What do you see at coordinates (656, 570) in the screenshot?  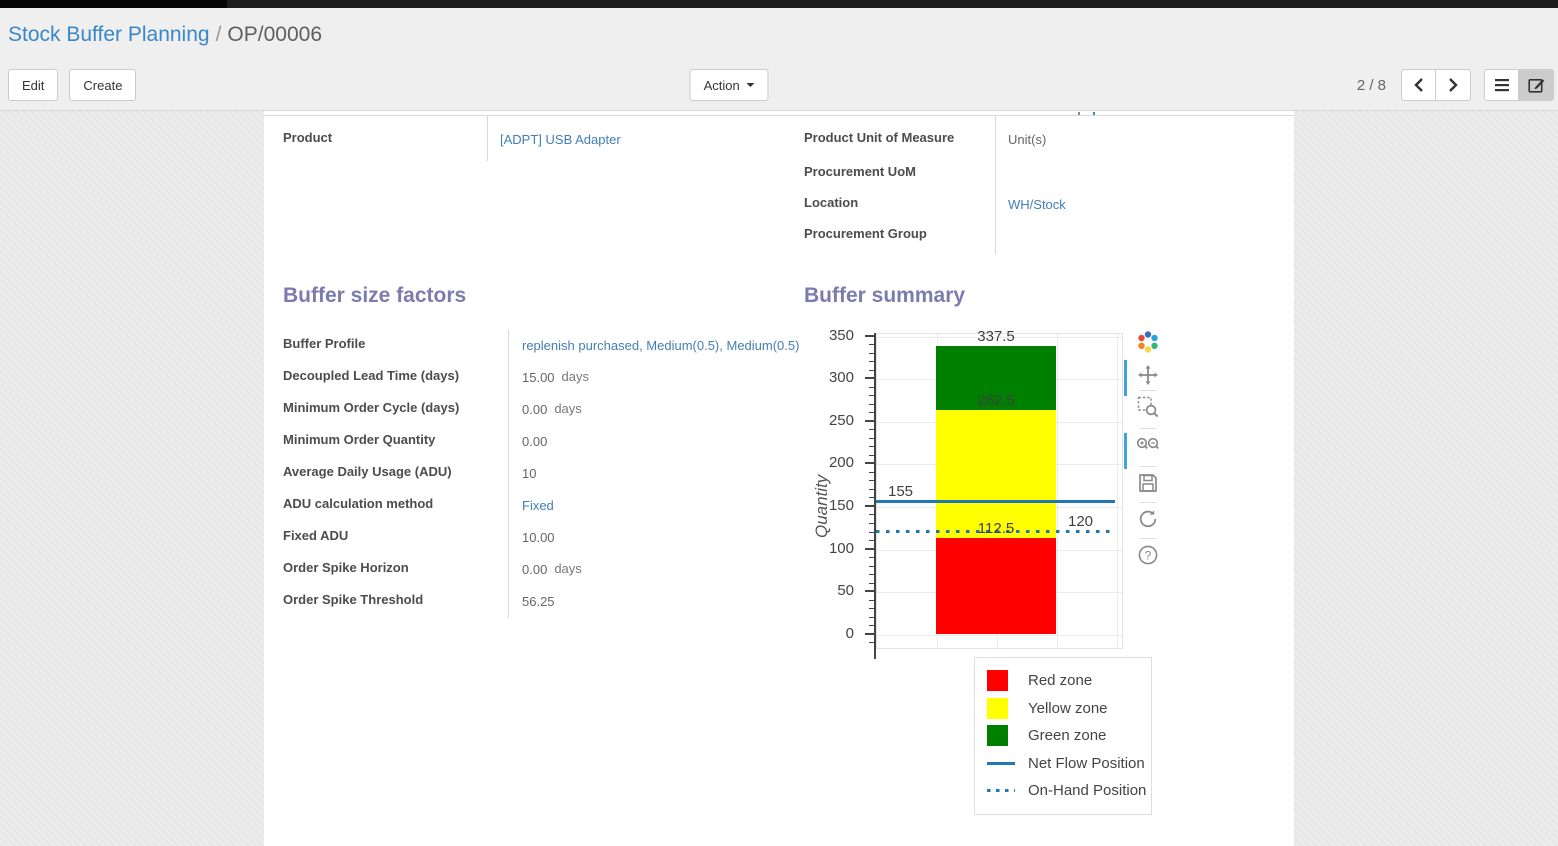 I see `field-value: 0.00 days` at bounding box center [656, 570].